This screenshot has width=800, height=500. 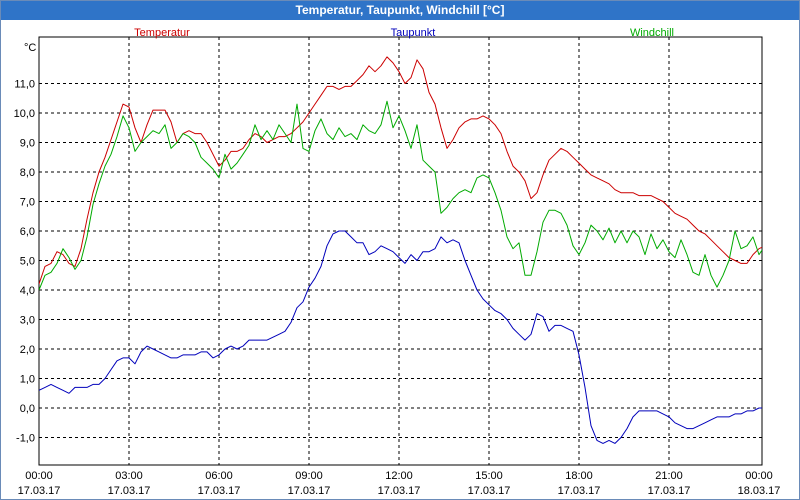 I want to click on legend-item-taupunkt: Taupunkt, so click(x=413, y=33).